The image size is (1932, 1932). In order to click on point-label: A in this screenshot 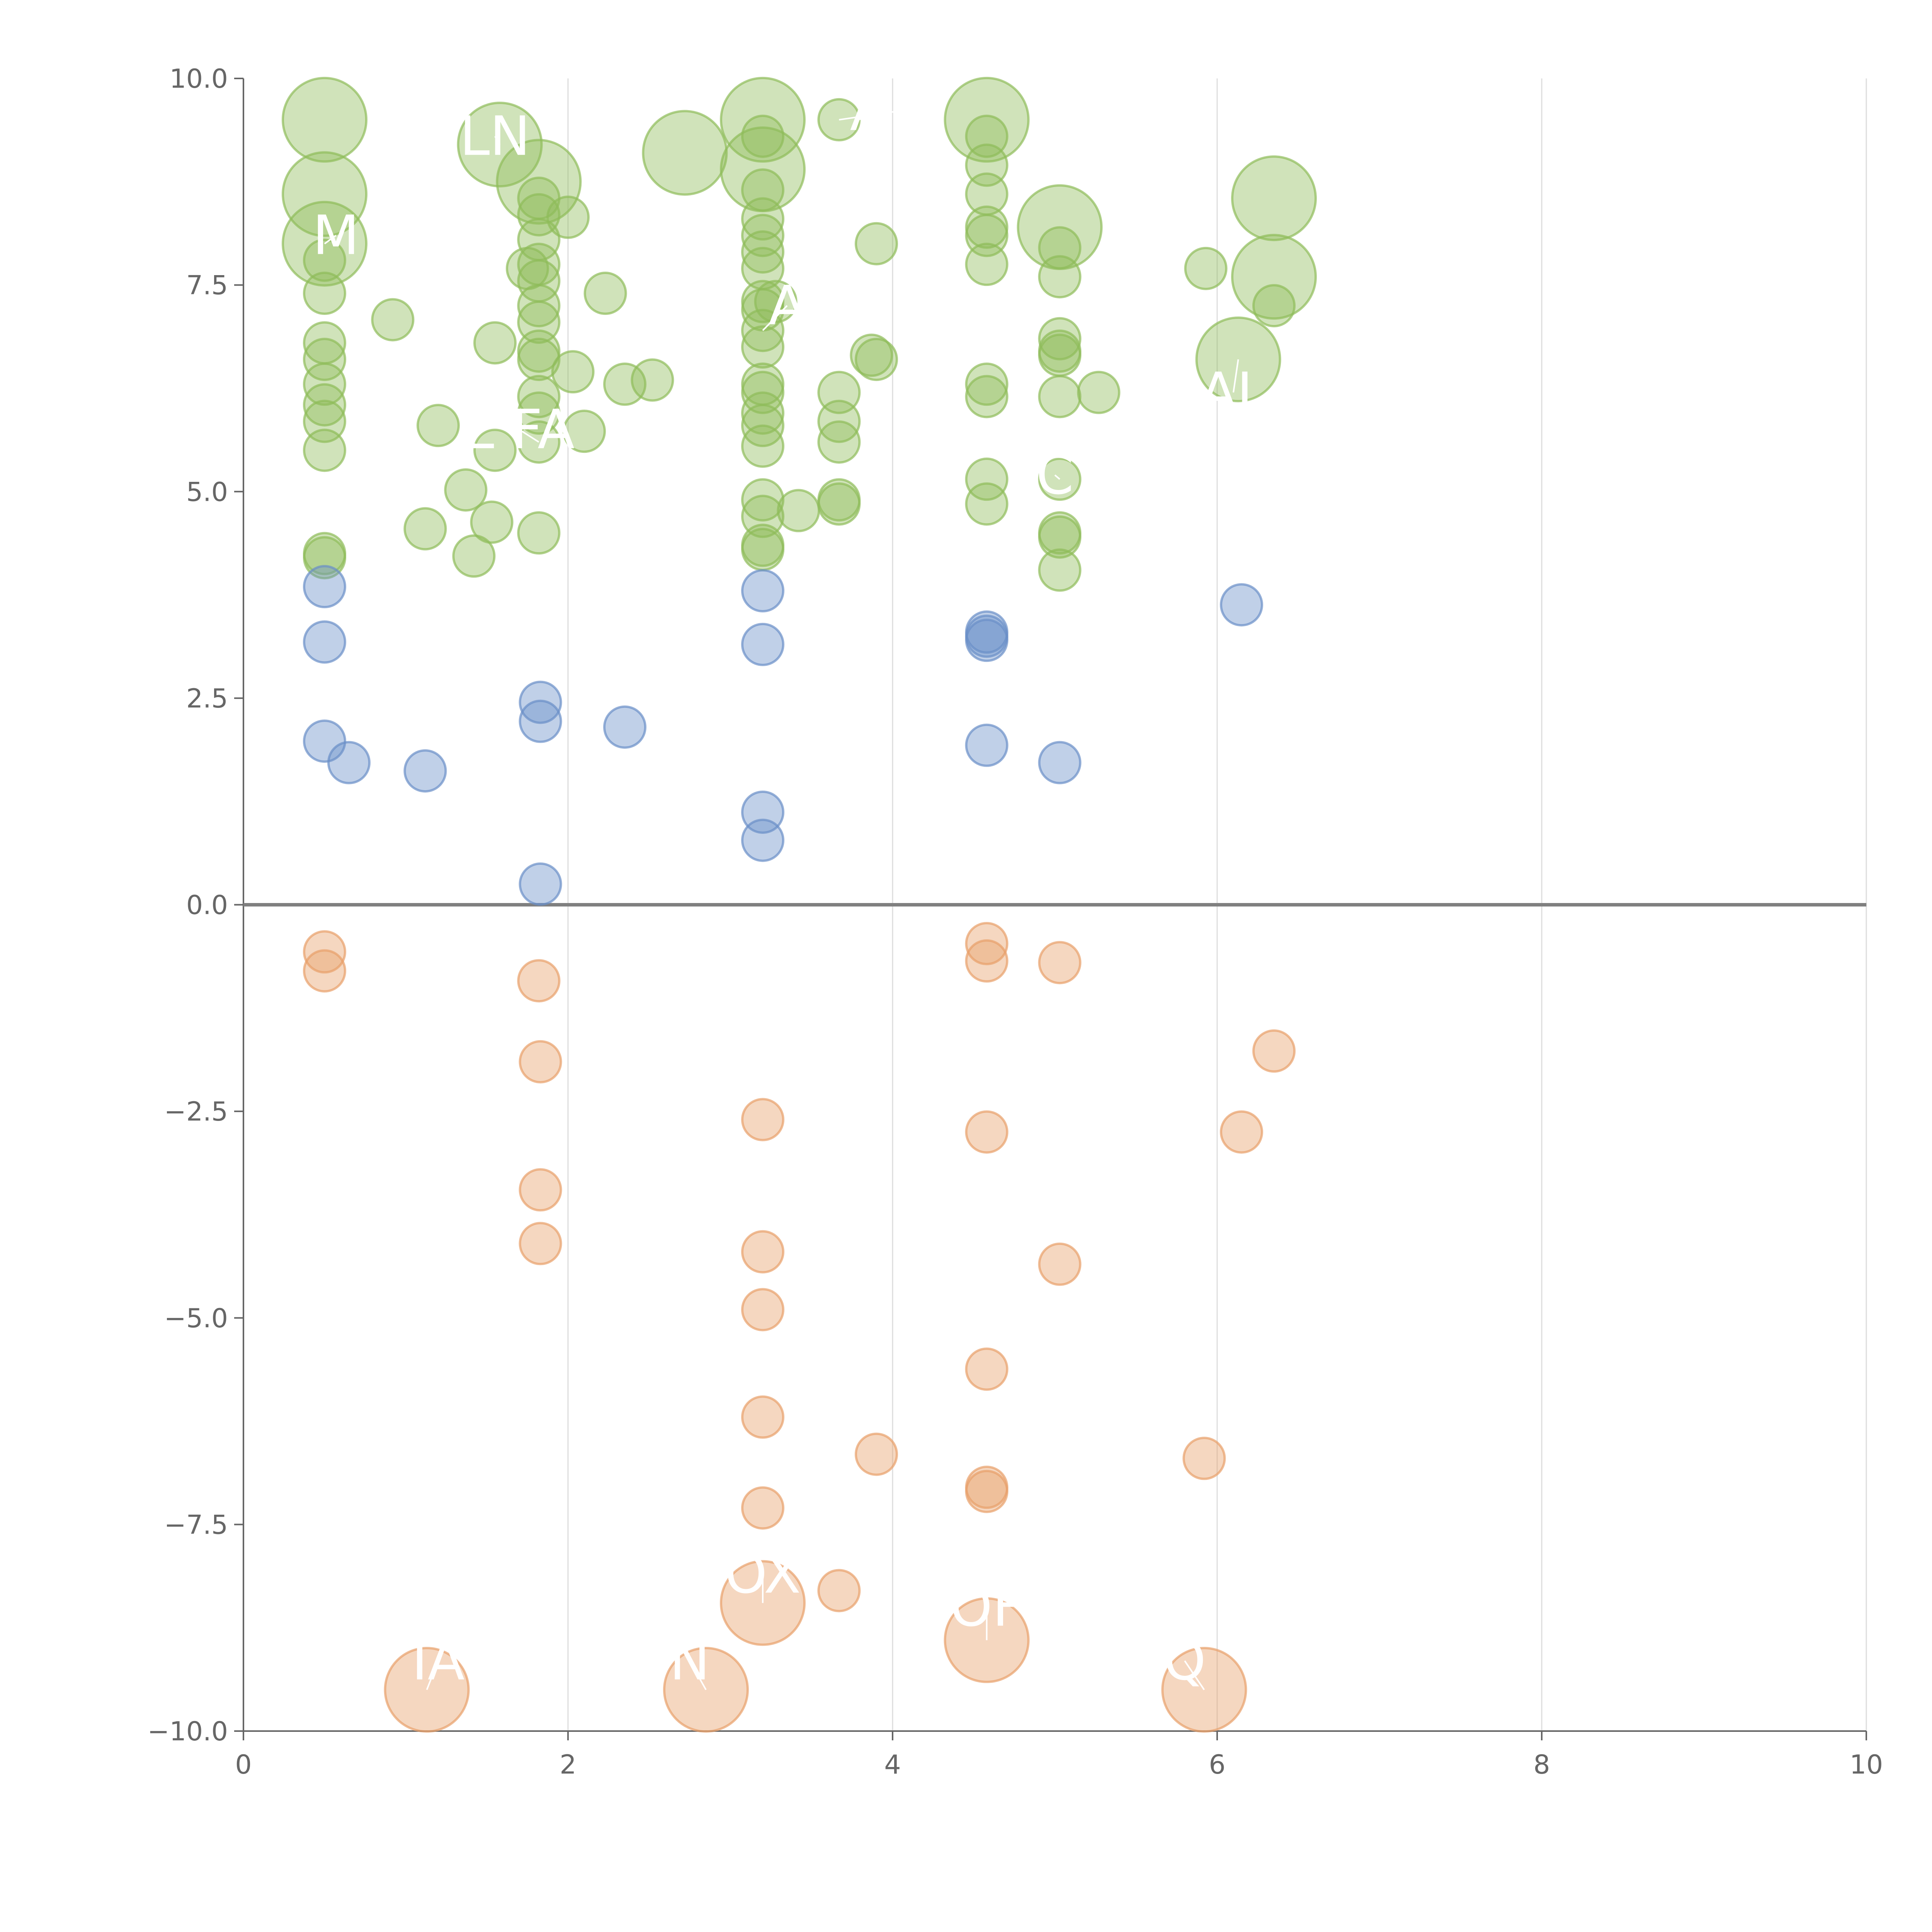, I will do `click(788, 305)`.